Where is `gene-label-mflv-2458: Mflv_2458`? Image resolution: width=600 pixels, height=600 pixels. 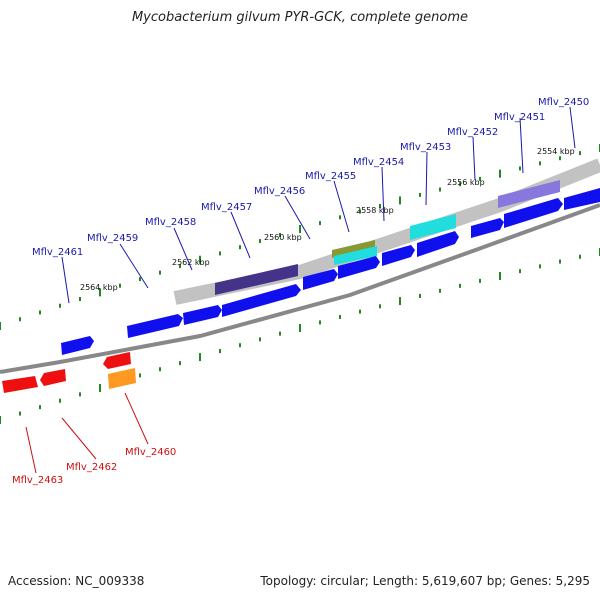
gene-label-mflv-2458: Mflv_2458 is located at coordinates (170, 222).